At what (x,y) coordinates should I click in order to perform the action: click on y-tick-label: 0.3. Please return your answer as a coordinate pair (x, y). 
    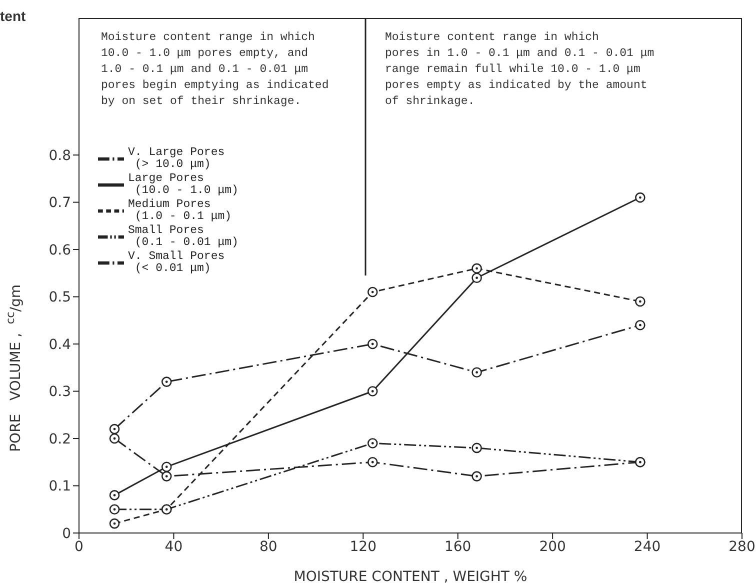
    Looking at the image, I should click on (59, 392).